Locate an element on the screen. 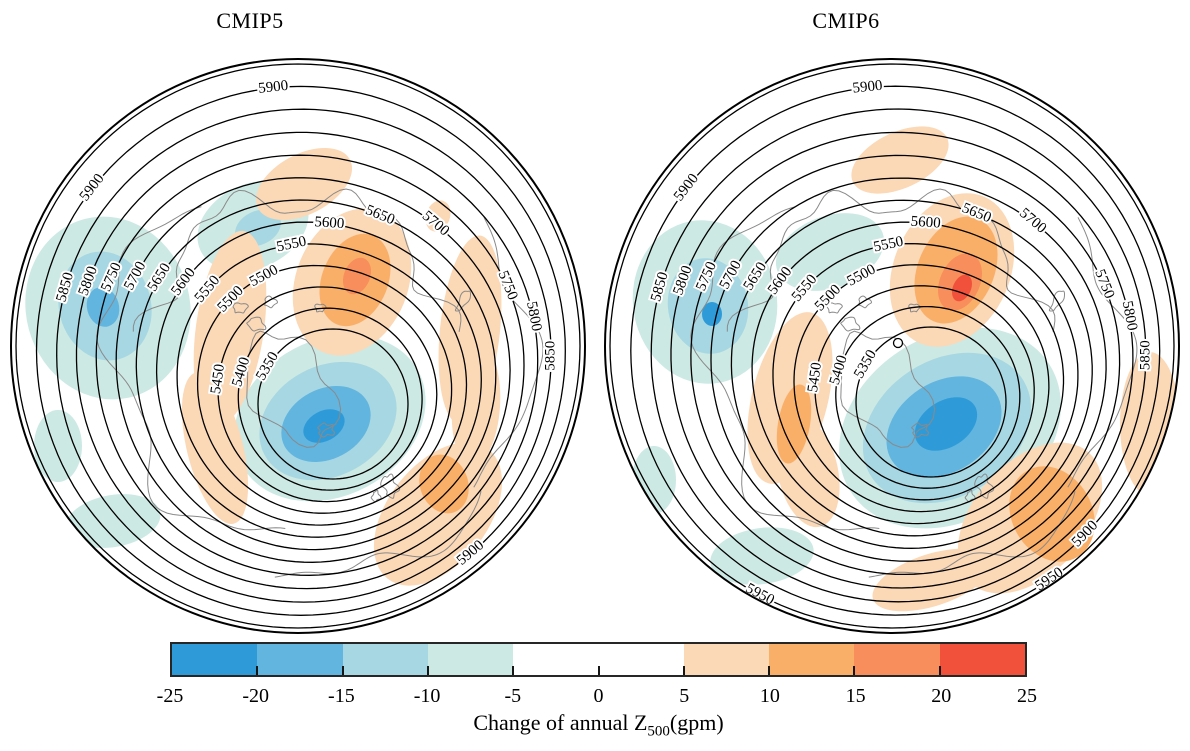 The image size is (1190, 751). anomaly-region-greenland-north-atlantic is located at coordinates (946, 424).